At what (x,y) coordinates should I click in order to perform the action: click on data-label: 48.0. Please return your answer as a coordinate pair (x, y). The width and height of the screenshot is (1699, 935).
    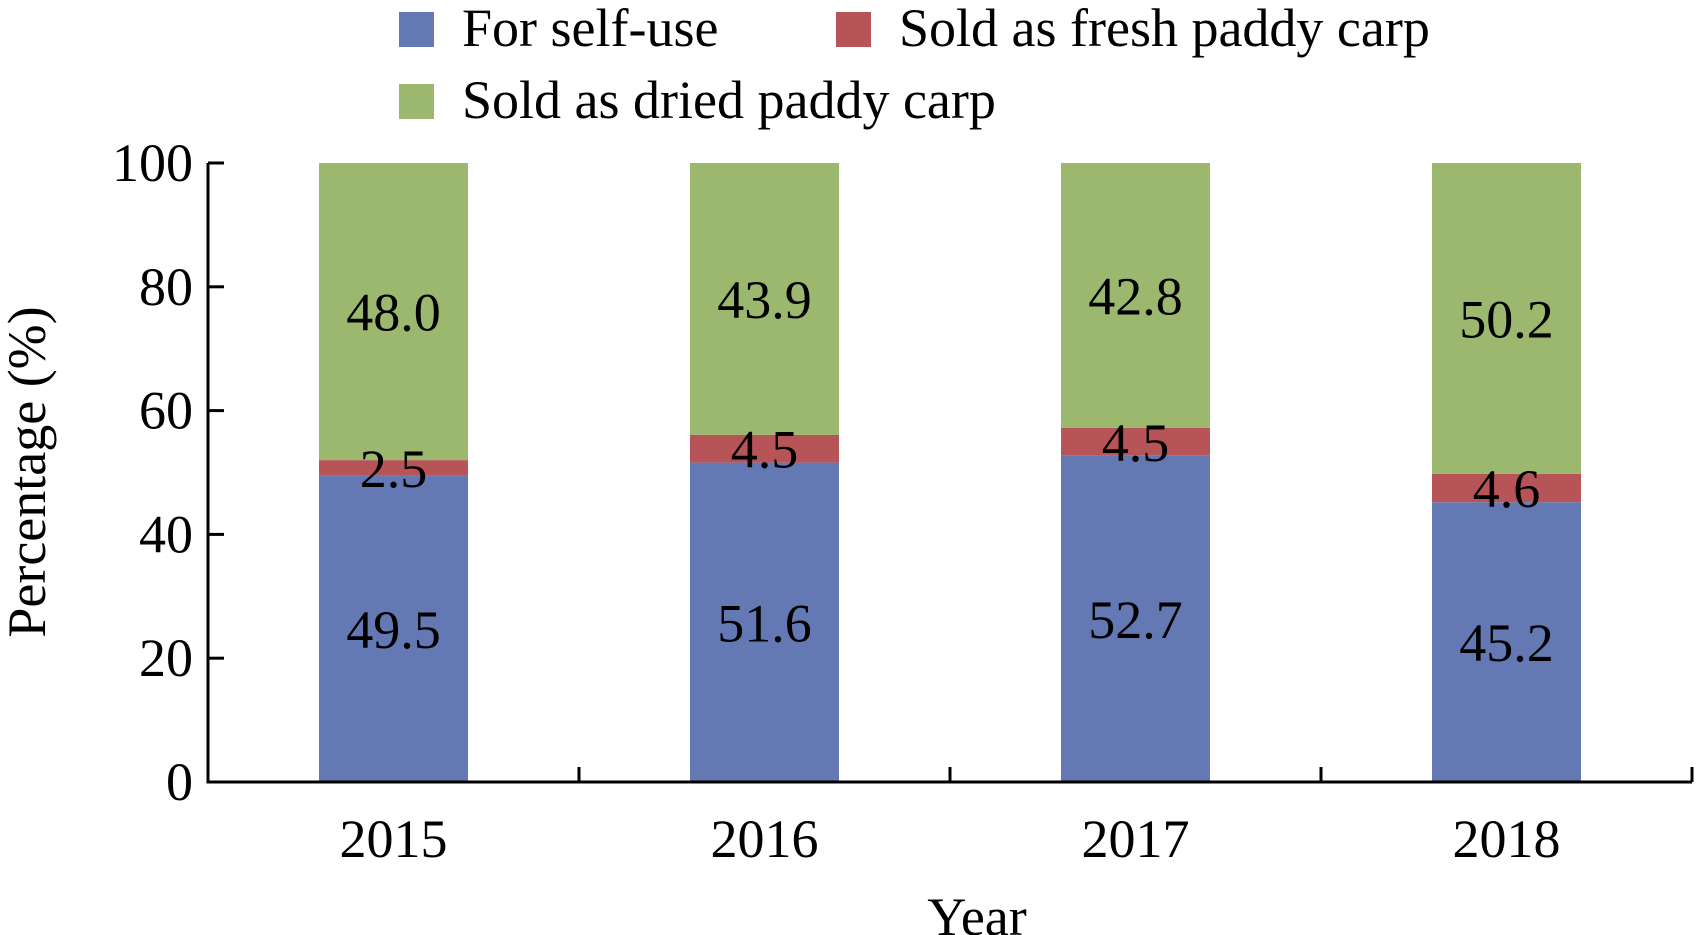
    Looking at the image, I should click on (393, 313).